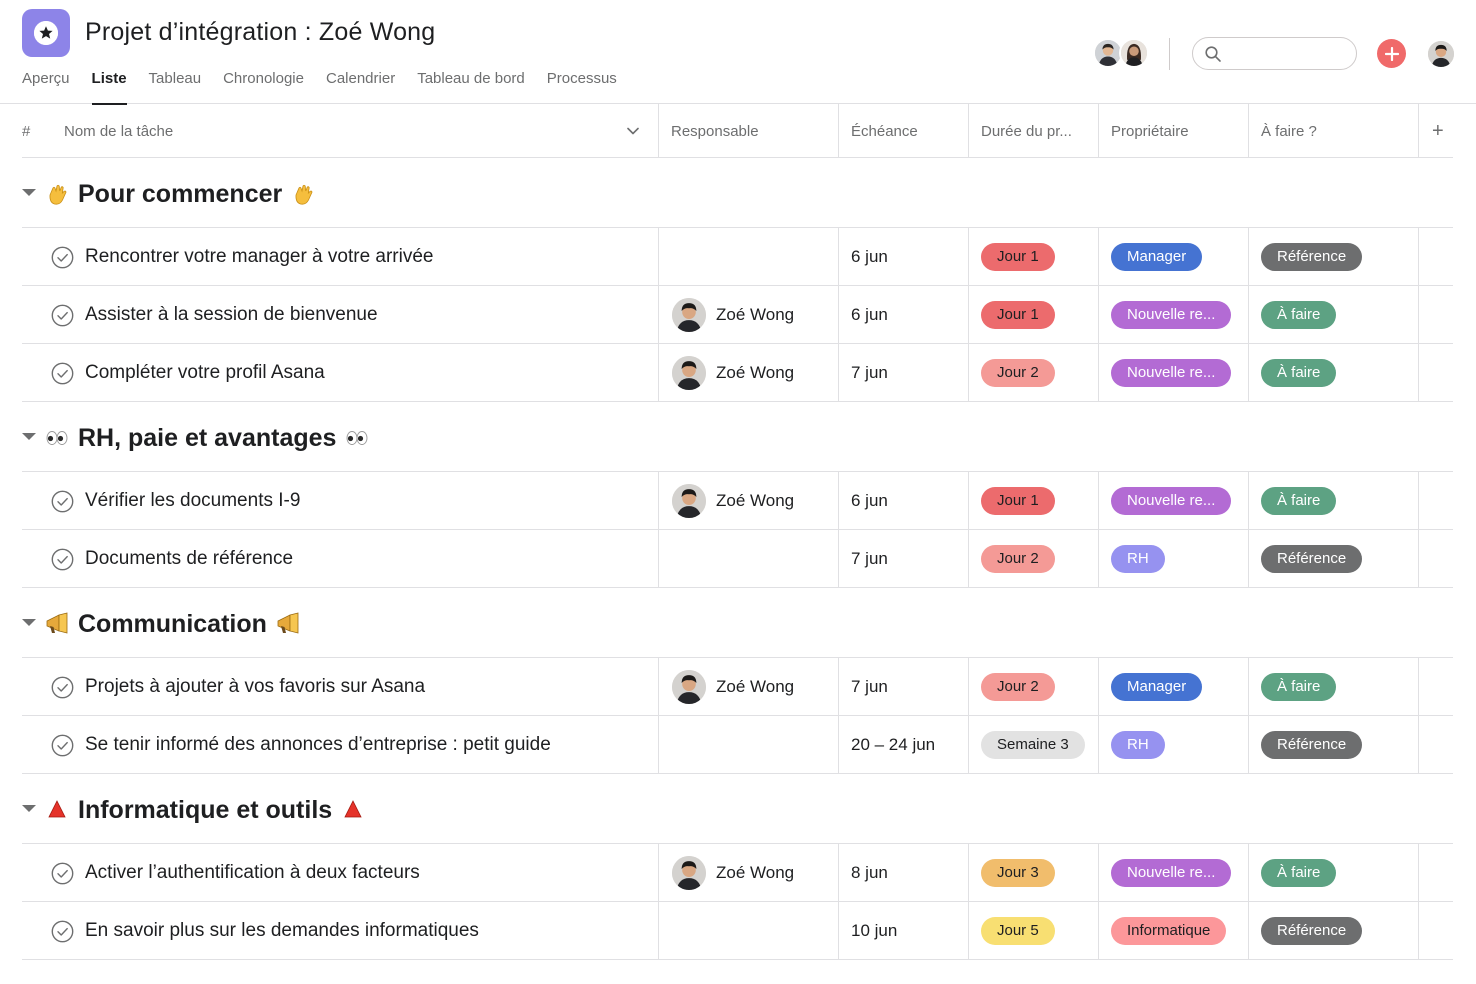  I want to click on tab-chronologie: Chronologie, so click(263, 78).